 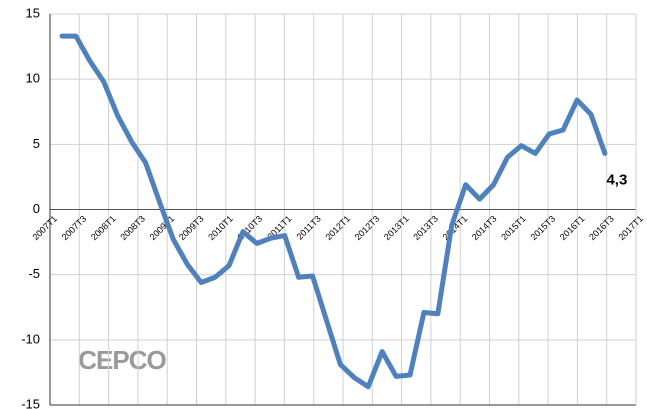 What do you see at coordinates (616, 179) in the screenshot?
I see `data-label: 4,3` at bounding box center [616, 179].